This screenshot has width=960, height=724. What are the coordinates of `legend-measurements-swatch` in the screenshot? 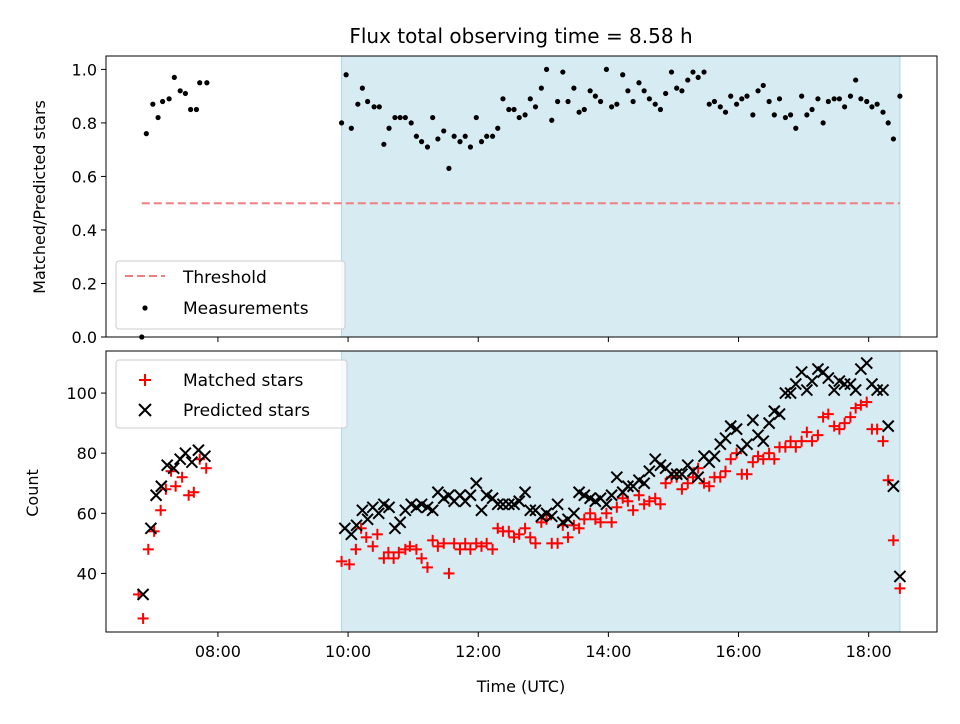 It's located at (145, 308).